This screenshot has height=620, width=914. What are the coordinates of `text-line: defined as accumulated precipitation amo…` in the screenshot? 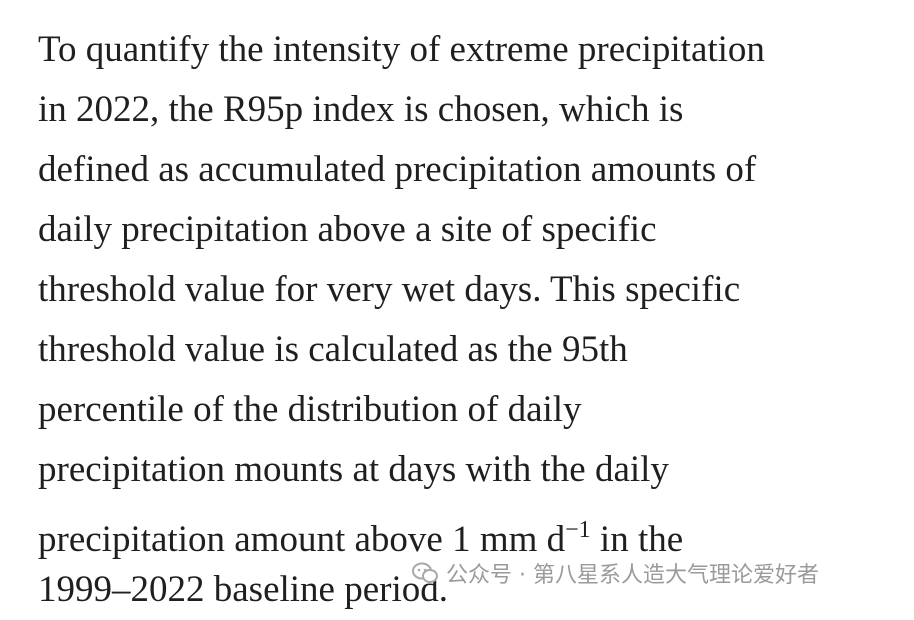 It's located at (473, 170).